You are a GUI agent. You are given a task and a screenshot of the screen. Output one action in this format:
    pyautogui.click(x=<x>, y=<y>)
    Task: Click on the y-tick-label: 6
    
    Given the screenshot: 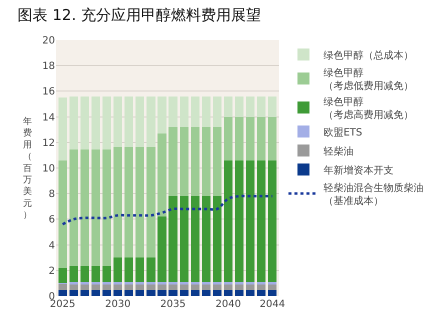 What is the action you would take?
    pyautogui.click(x=51, y=220)
    